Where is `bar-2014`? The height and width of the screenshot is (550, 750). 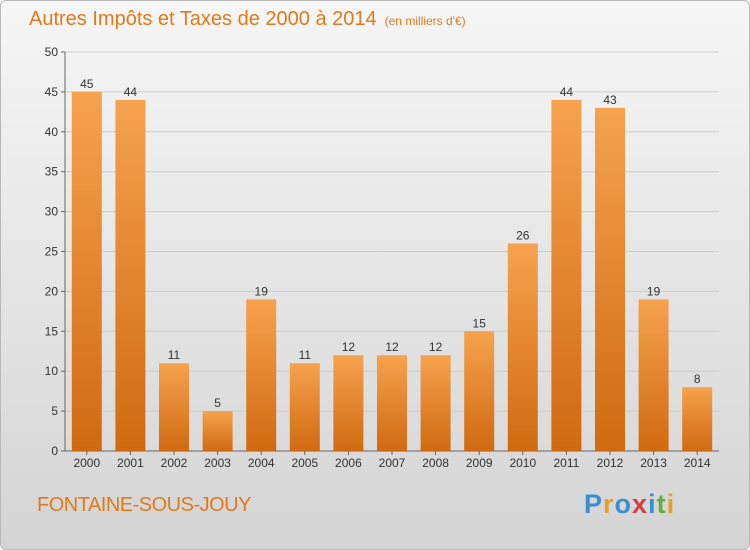
bar-2014 is located at coordinates (697, 419).